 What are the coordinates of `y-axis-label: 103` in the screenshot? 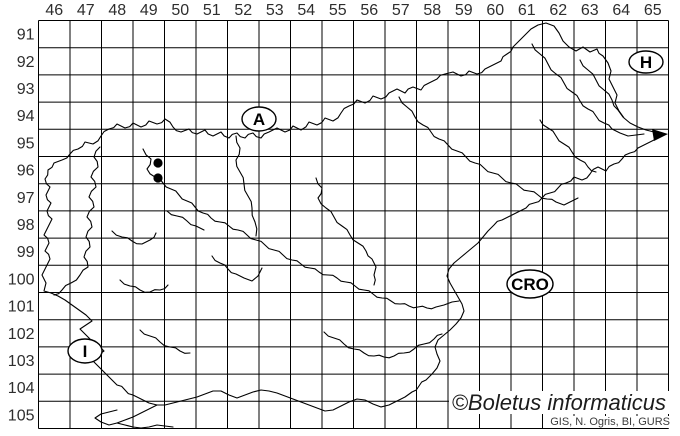 It's located at (21, 361).